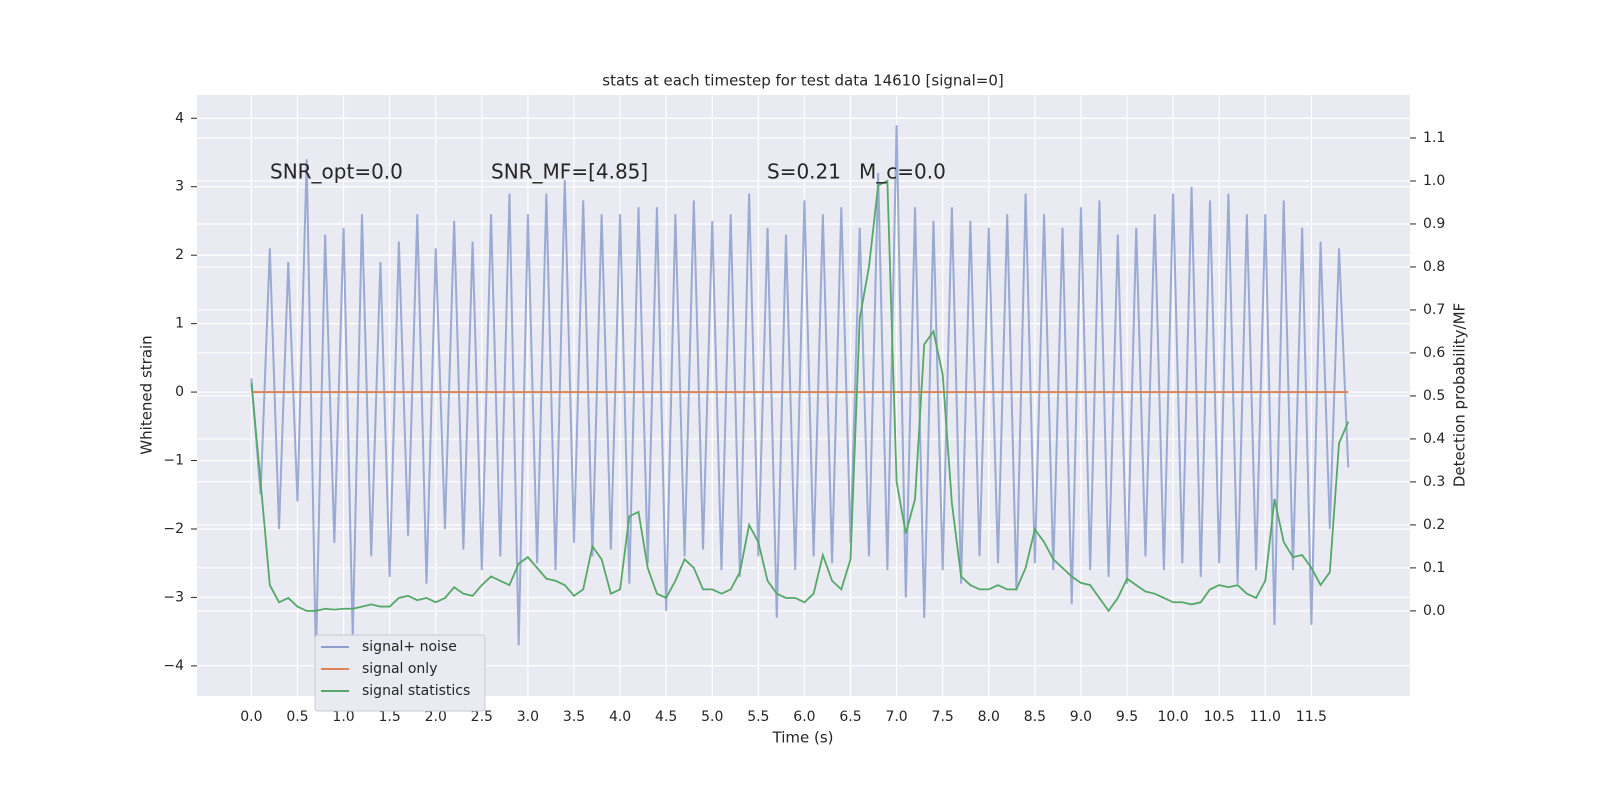 Image resolution: width=1600 pixels, height=804 pixels. I want to click on y2-tick-label: 0.3, so click(1434, 482).